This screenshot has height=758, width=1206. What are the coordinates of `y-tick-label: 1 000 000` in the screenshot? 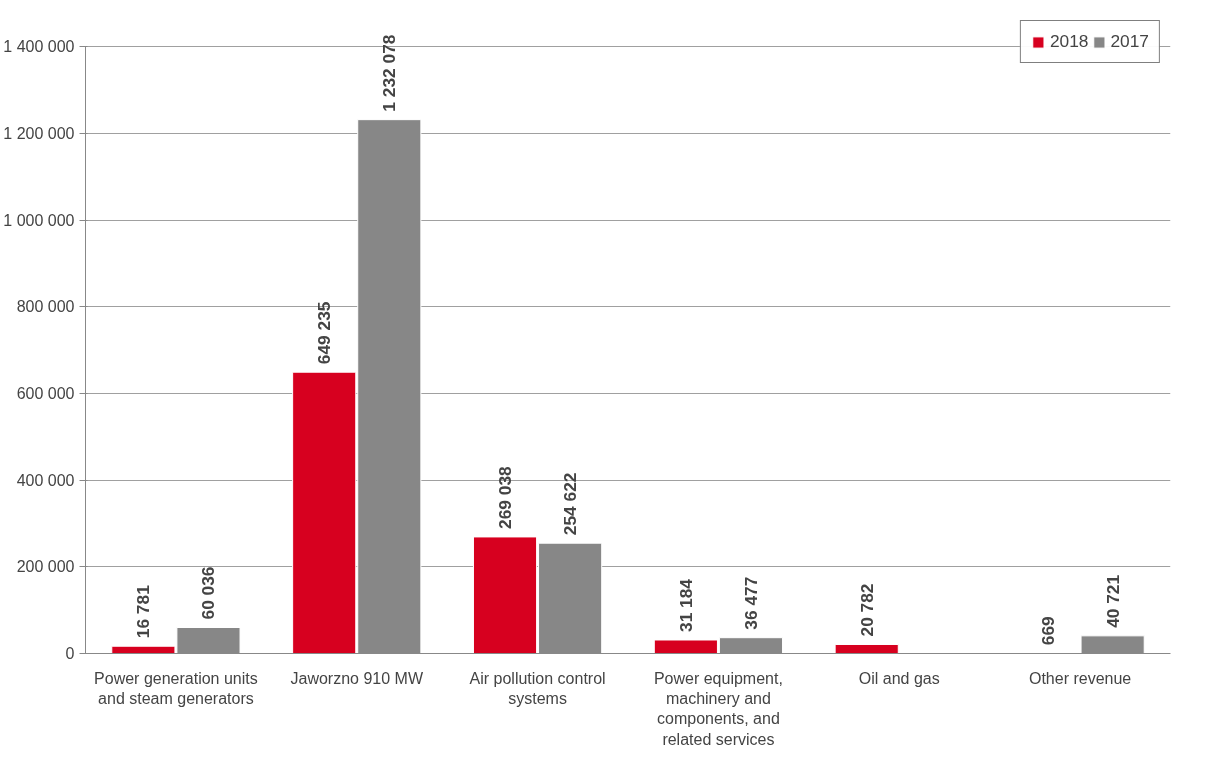 It's located at (39, 220).